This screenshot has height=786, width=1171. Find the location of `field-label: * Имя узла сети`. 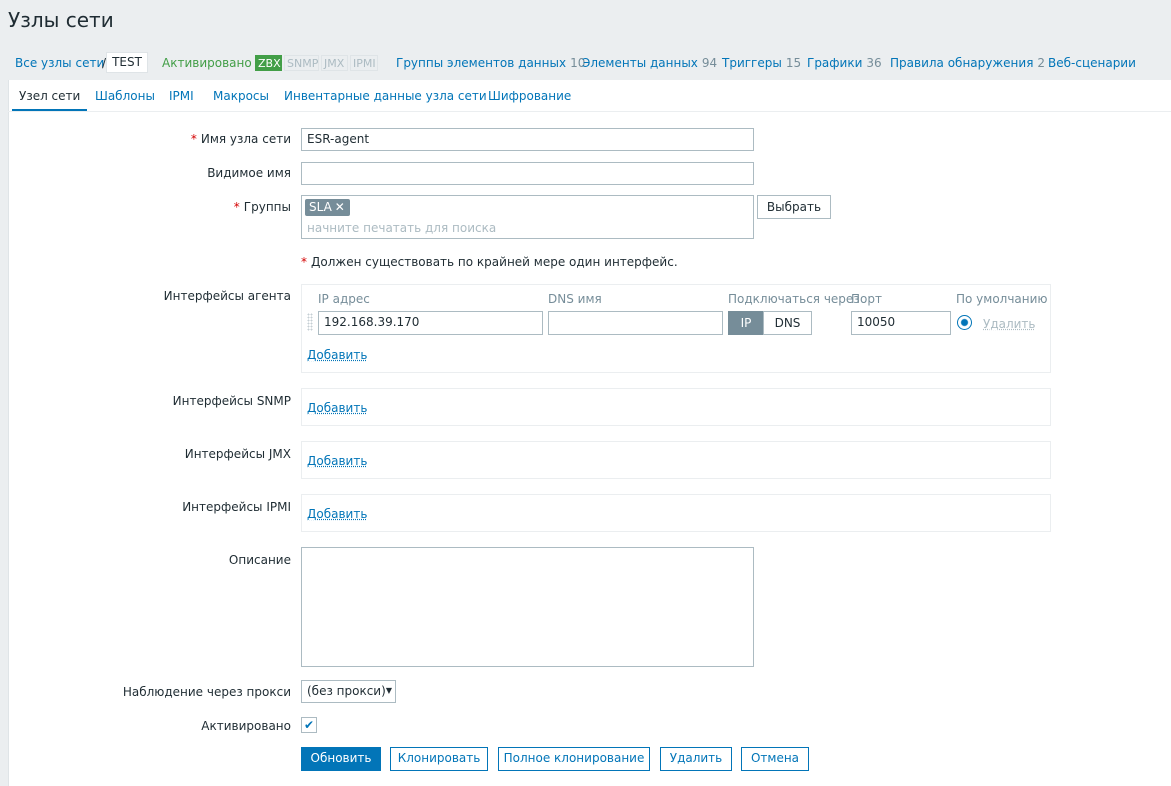

field-label: * Имя узла сети is located at coordinates (241, 139).